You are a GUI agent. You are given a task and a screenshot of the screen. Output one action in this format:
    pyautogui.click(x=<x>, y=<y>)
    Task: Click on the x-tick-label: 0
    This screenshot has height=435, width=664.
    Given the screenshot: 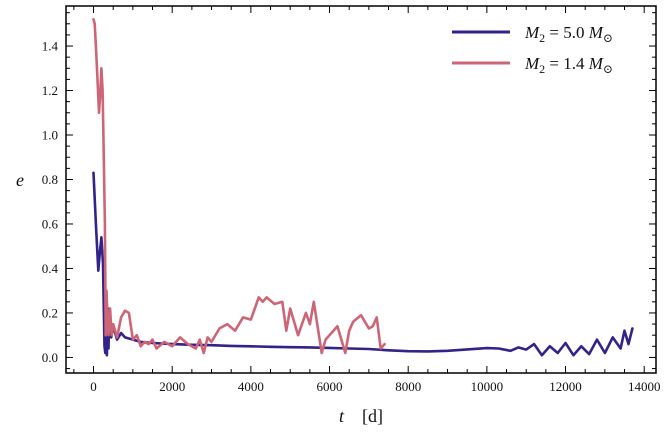 What is the action you would take?
    pyautogui.click(x=93, y=386)
    